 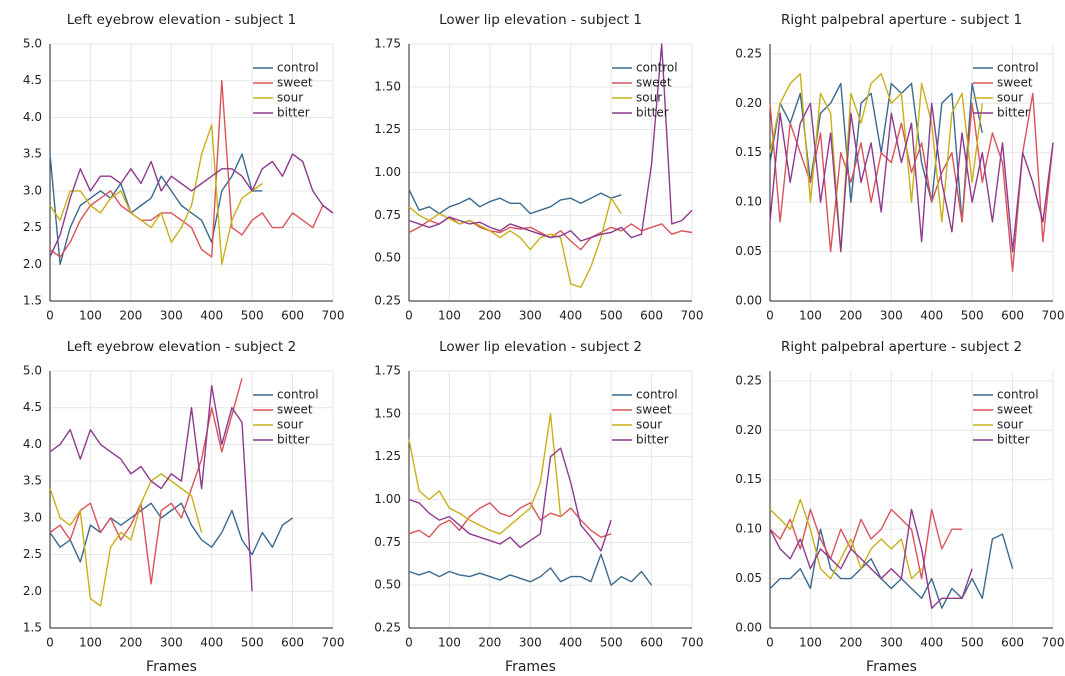 I want to click on y-tick-label: 0.10, so click(x=748, y=202).